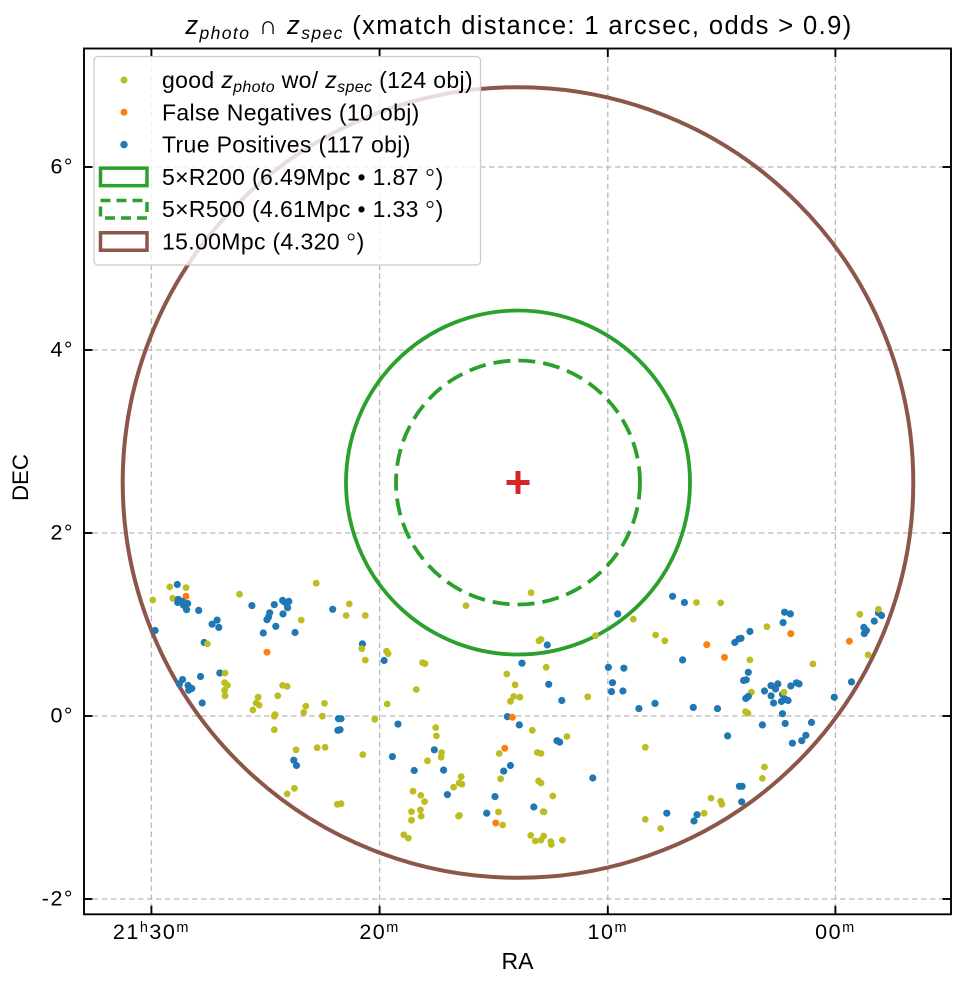 The image size is (965, 989). Describe the element at coordinates (62, 533) in the screenshot. I see `svg-text: 2°` at that location.